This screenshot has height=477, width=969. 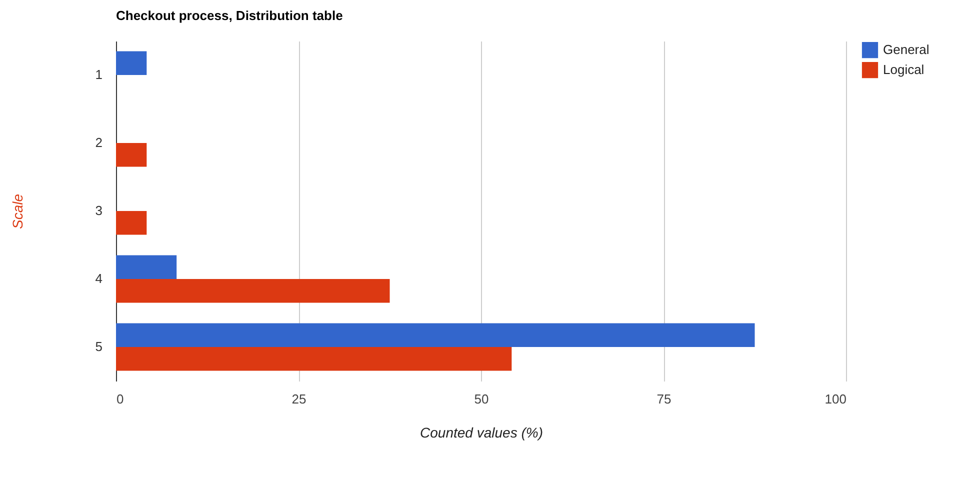 I want to click on y-tick-label: 2, so click(x=98, y=142).